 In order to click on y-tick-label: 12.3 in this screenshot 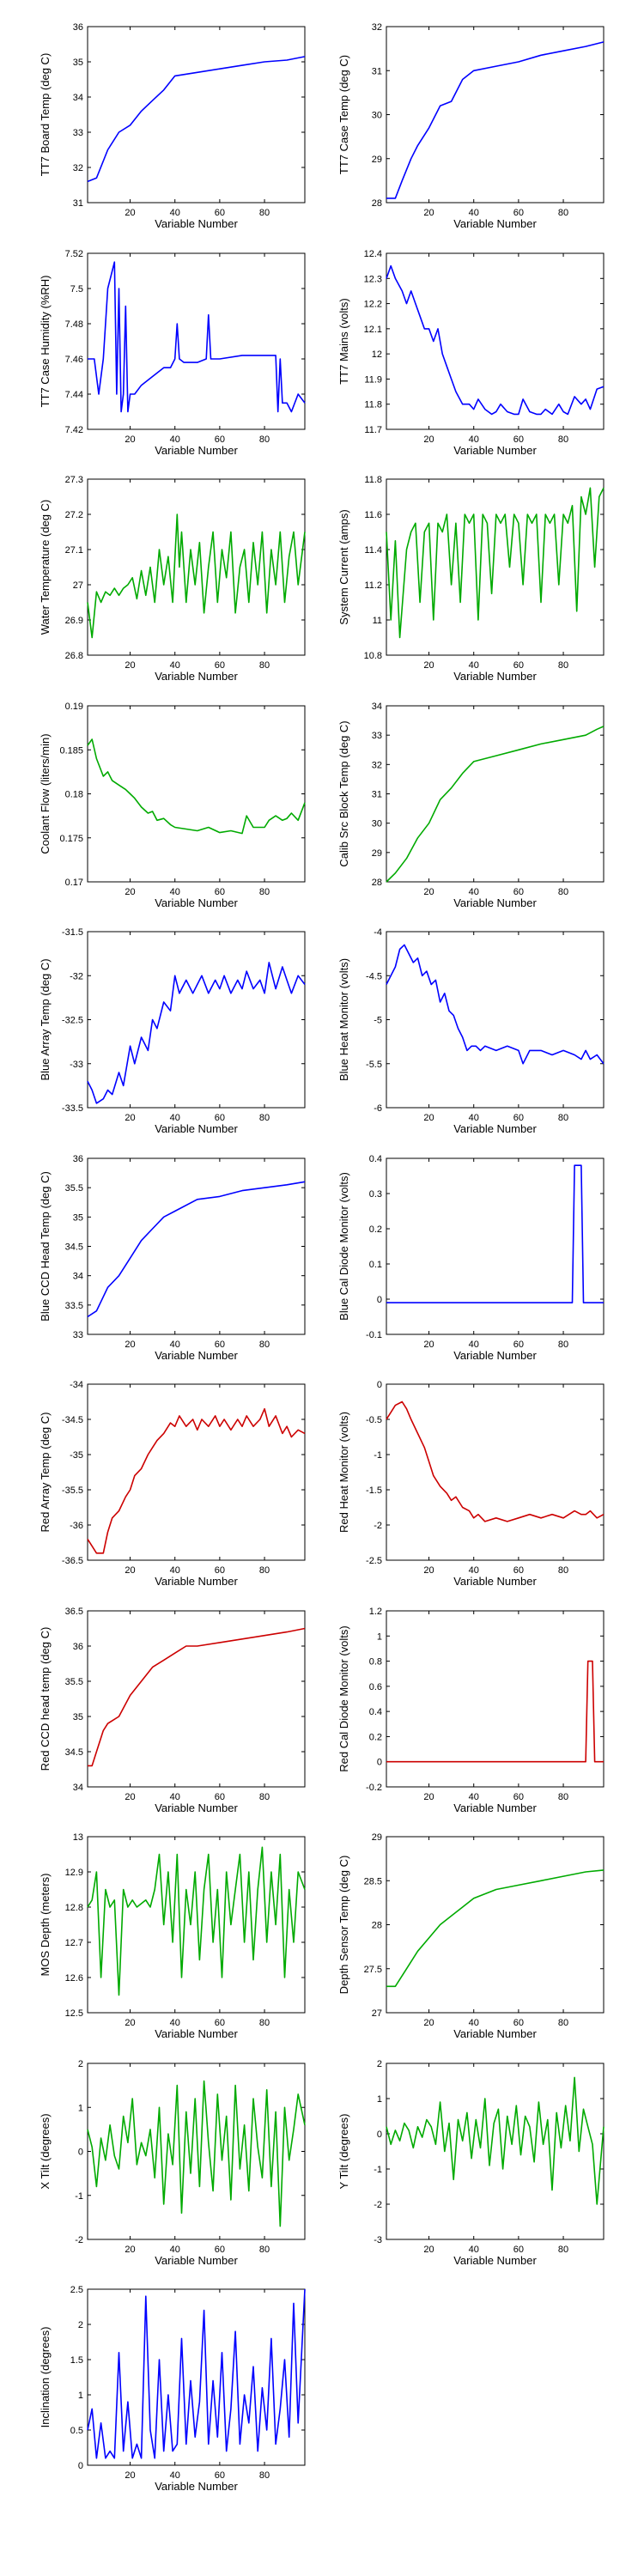, I will do `click(373, 279)`.